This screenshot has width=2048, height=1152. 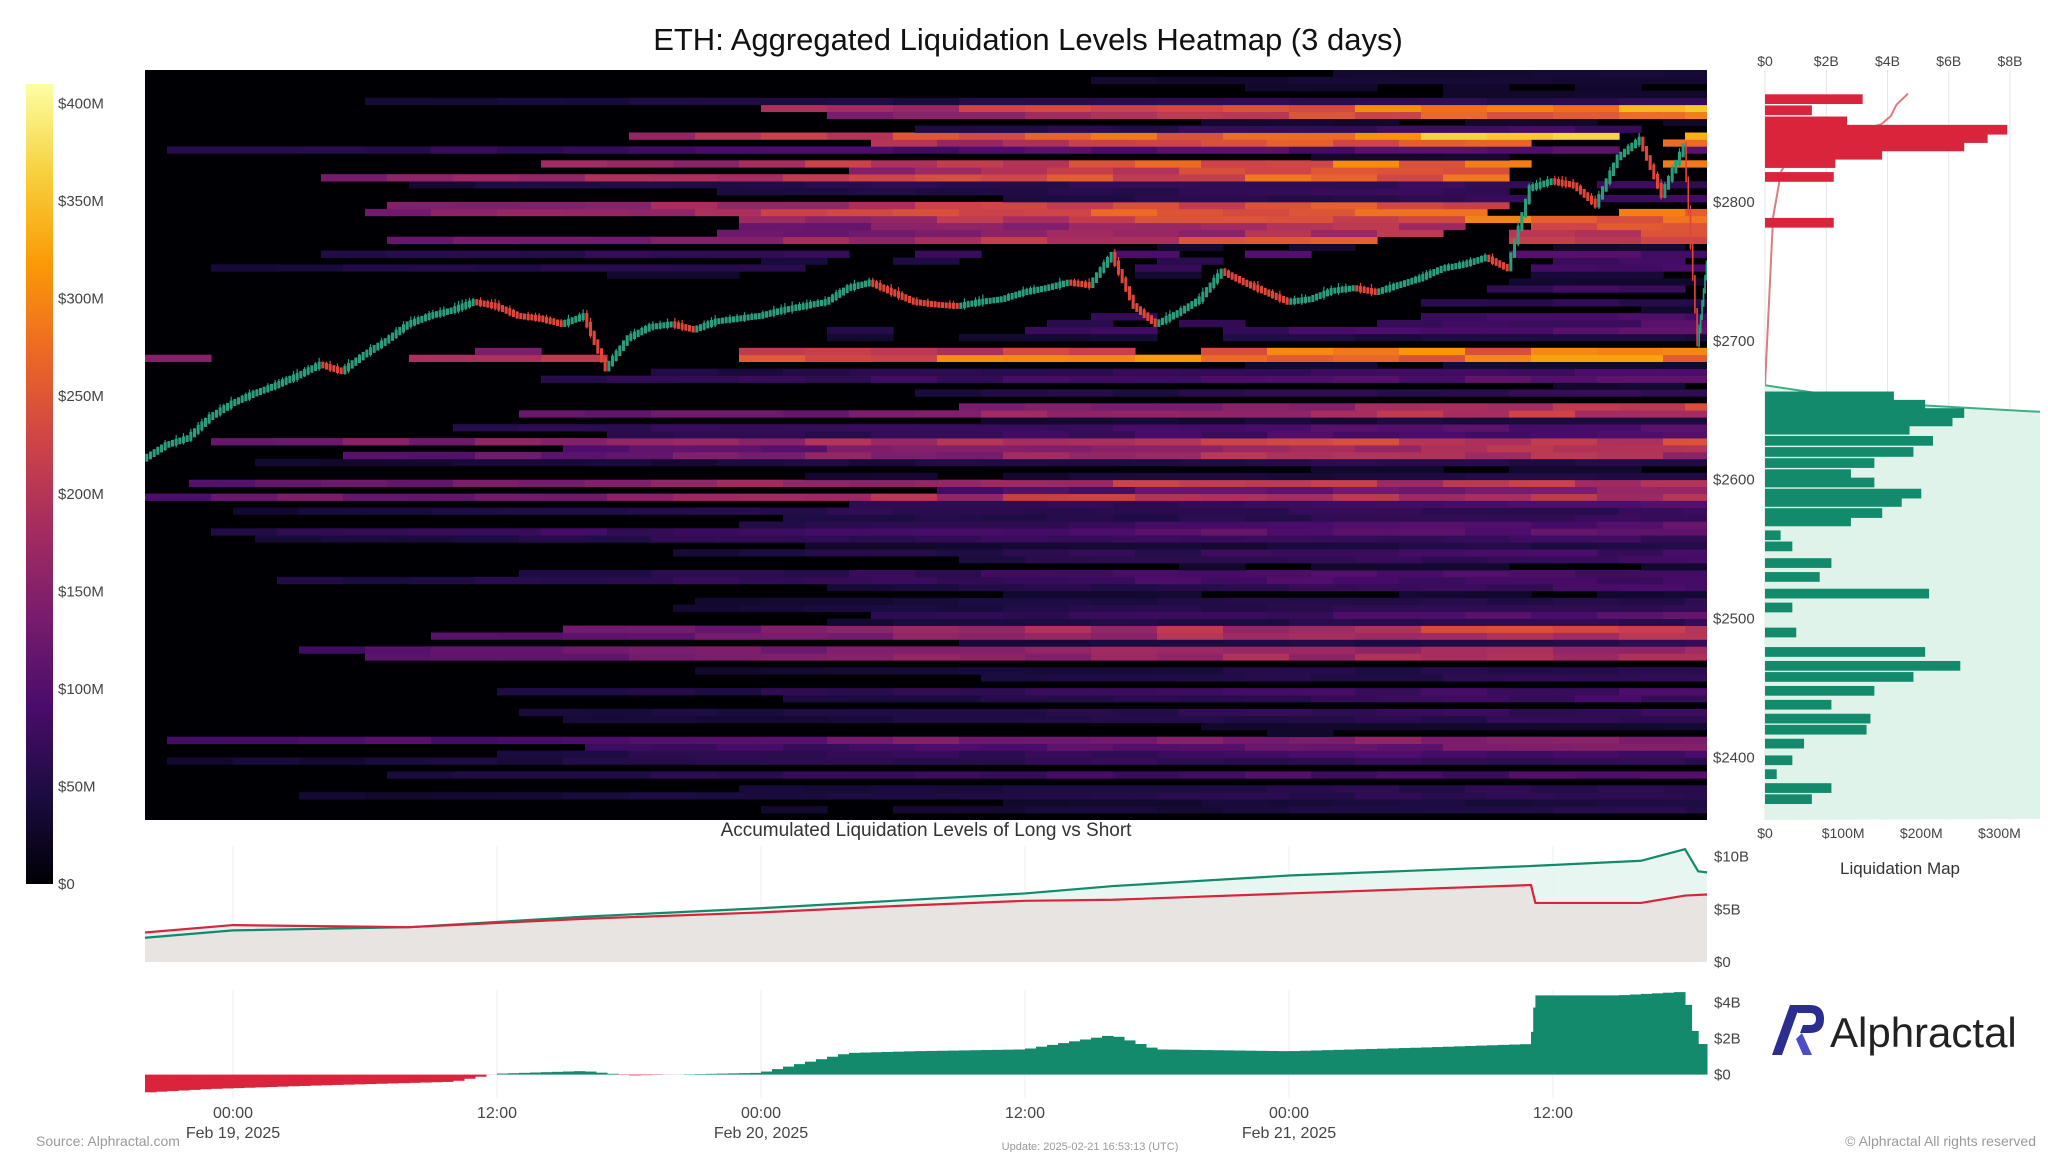 I want to click on liquidation-tick-label: $300M, so click(x=1999, y=833).